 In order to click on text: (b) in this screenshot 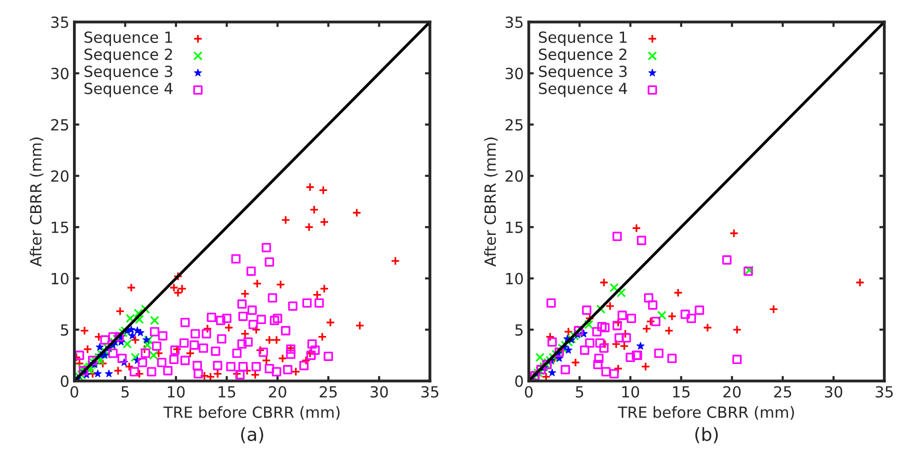, I will do `click(706, 435)`.